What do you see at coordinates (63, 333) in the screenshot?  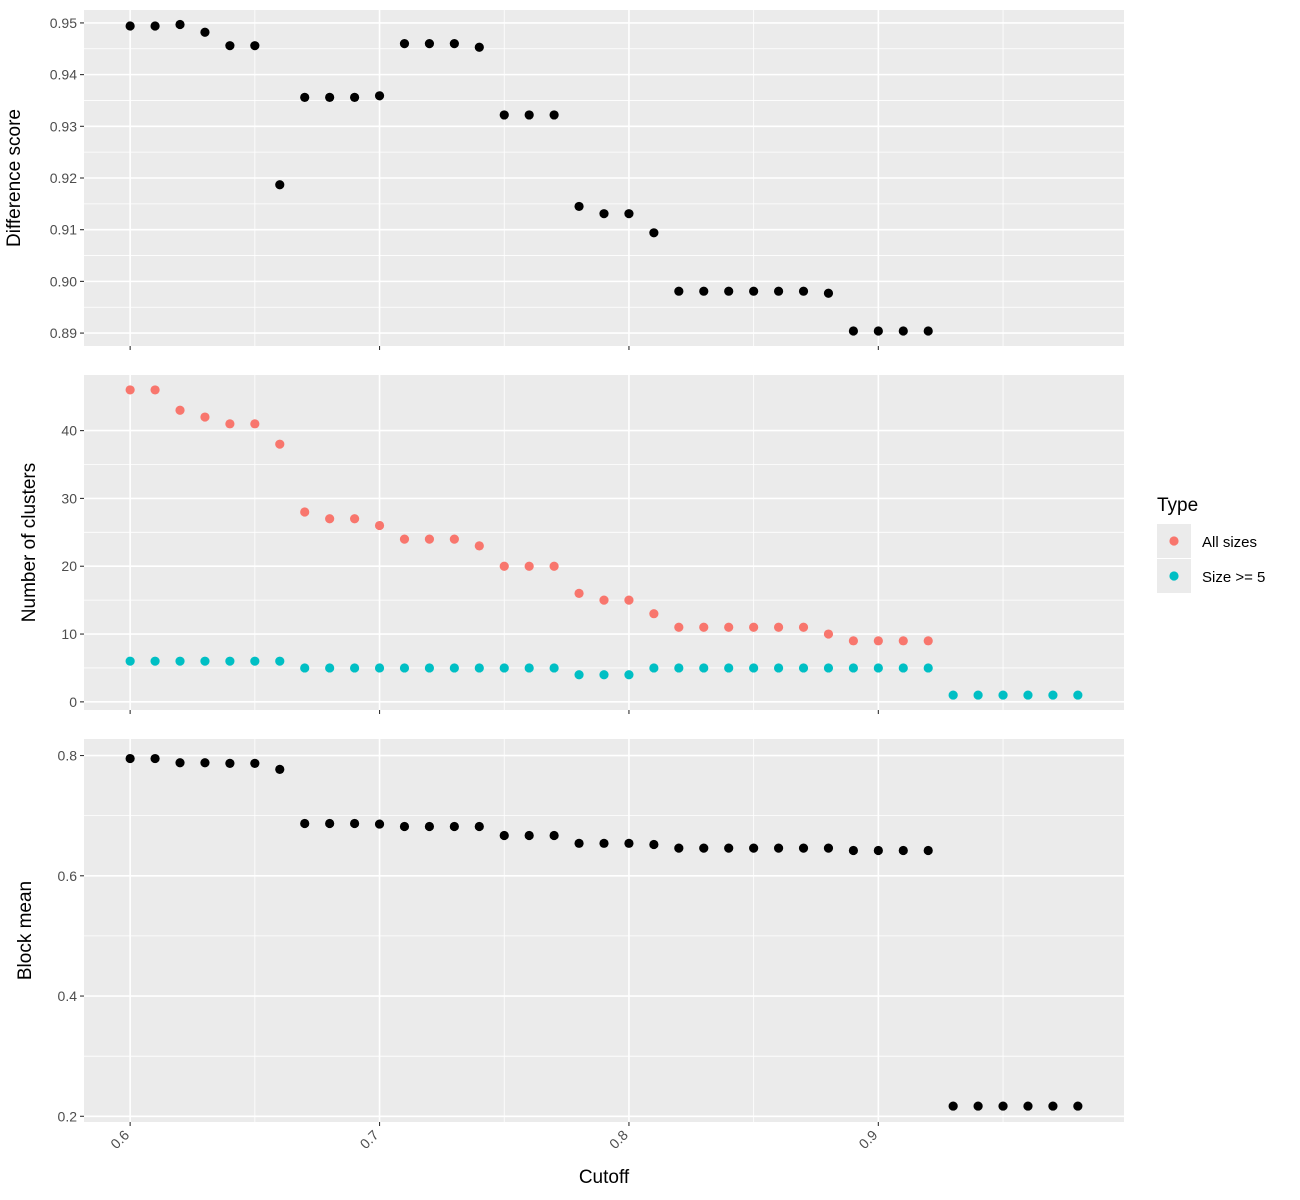 I see `y-tick-label: 0.89` at bounding box center [63, 333].